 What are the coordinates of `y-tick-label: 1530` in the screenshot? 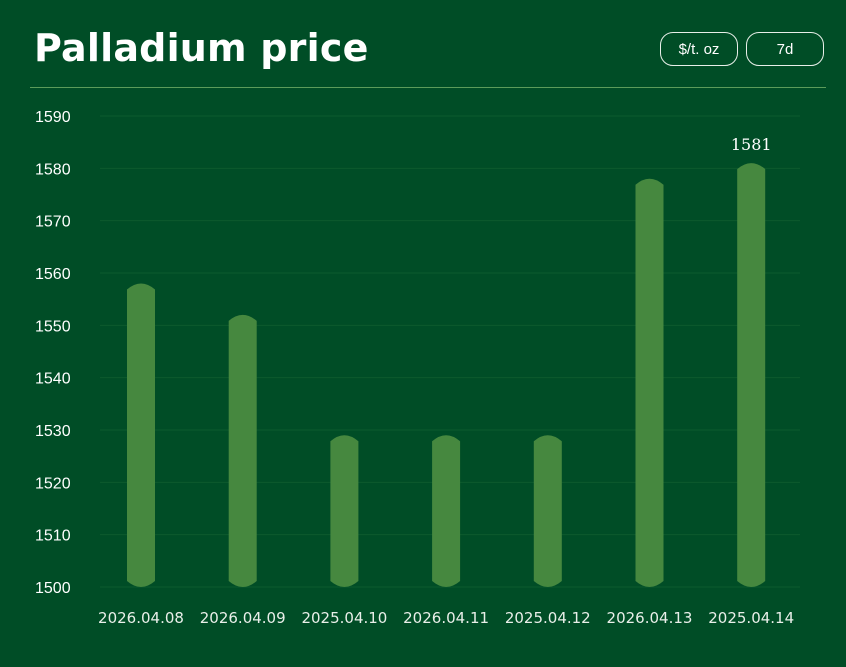 It's located at (53, 431).